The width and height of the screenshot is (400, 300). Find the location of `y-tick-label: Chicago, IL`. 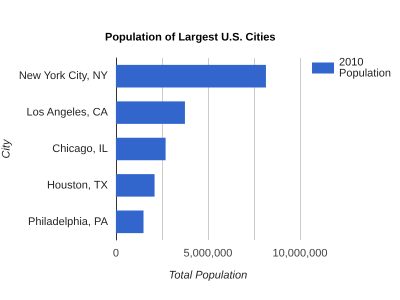

y-tick-label: Chicago, IL is located at coordinates (80, 149).